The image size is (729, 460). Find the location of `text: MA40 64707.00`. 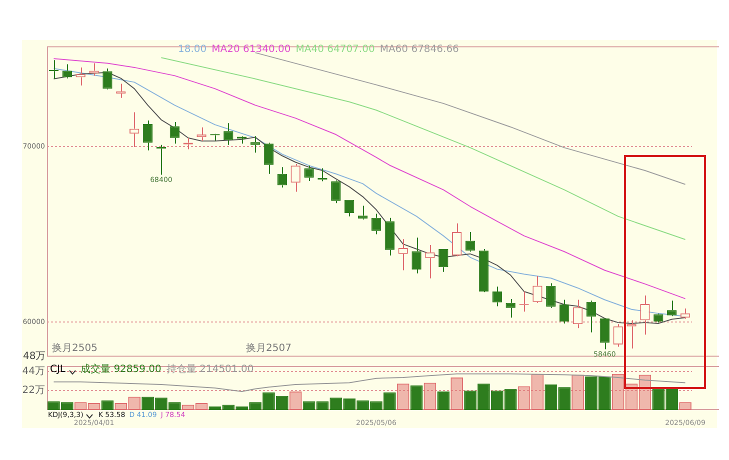

text: MA40 64707.00 is located at coordinates (335, 49).